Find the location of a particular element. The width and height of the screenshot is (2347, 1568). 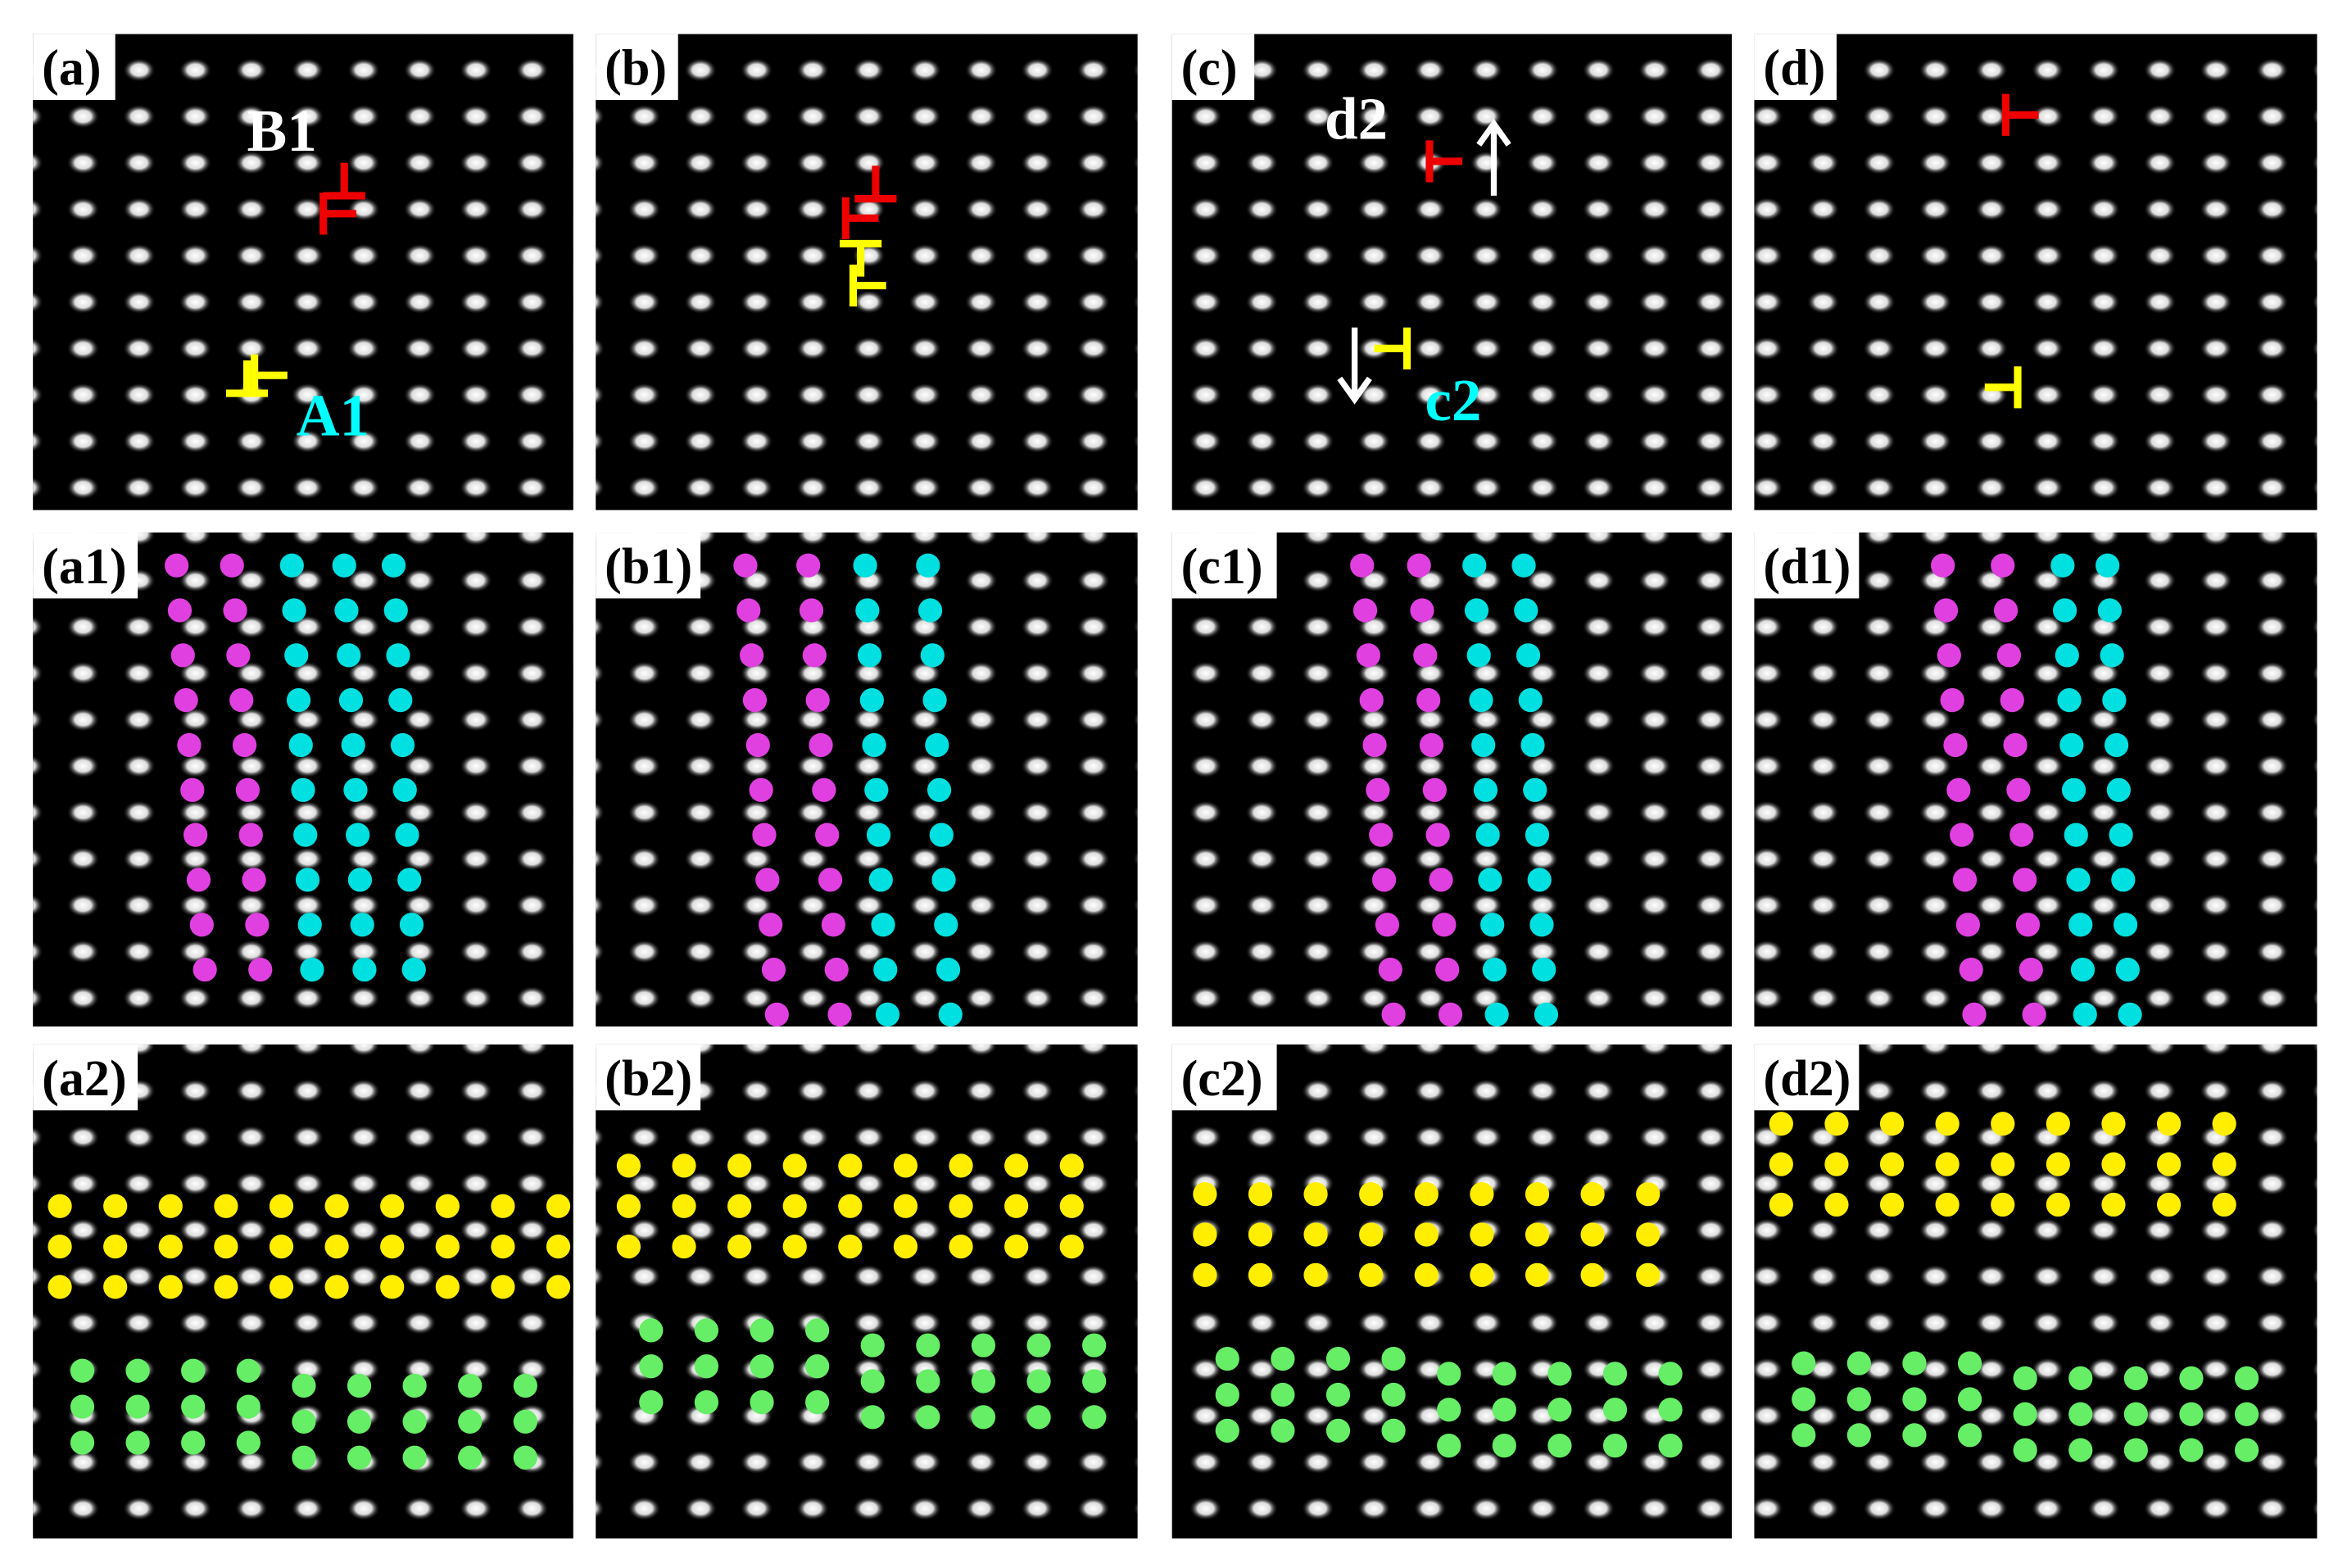

panel-label: (d) is located at coordinates (1794, 69).